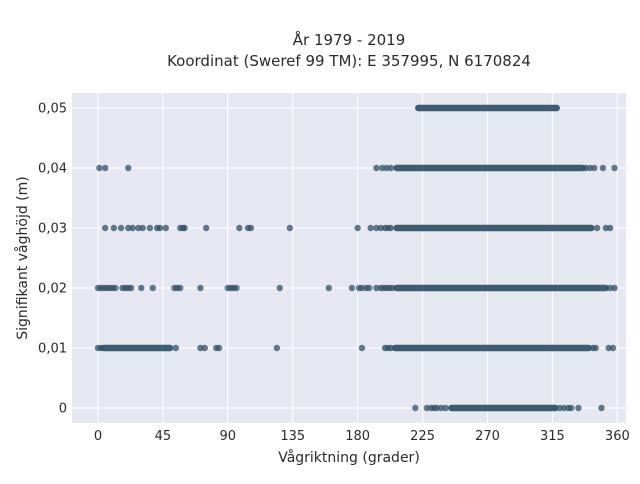  I want to click on x-tick-label: 225, so click(422, 436).